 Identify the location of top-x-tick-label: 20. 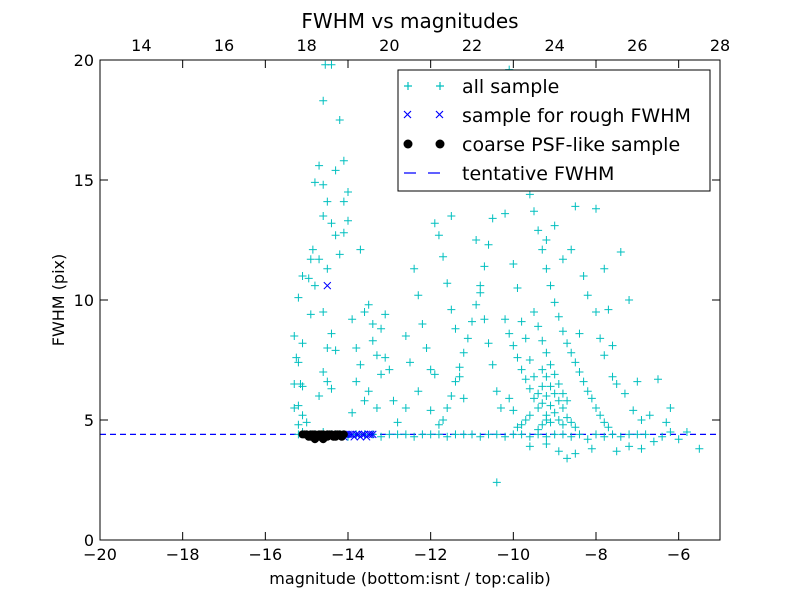
(389, 45).